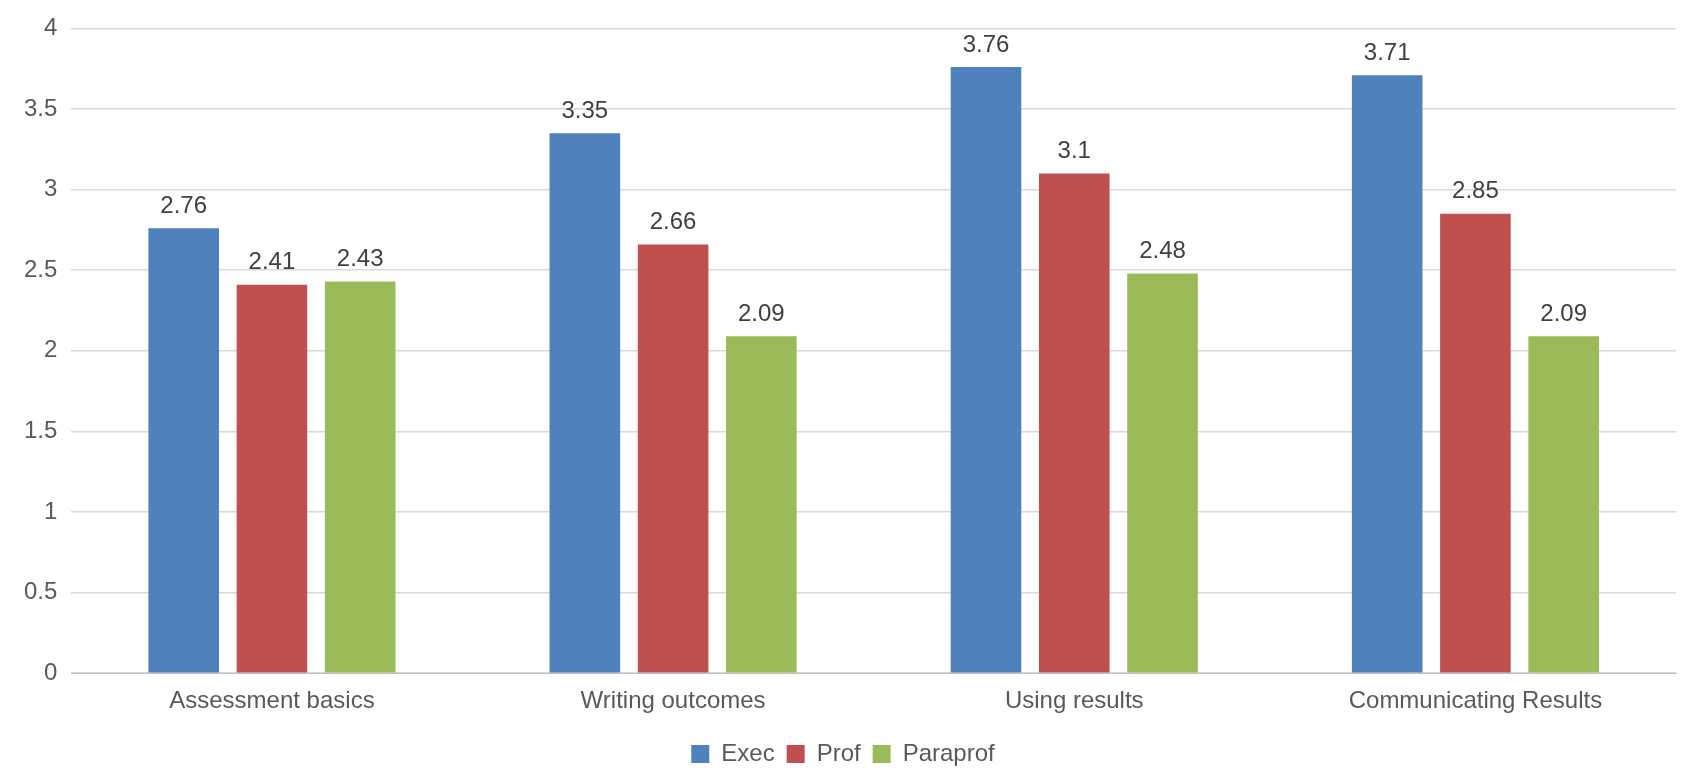 Image resolution: width=1696 pixels, height=776 pixels. Describe the element at coordinates (184, 204) in the screenshot. I see `data-label: 2.76` at that location.